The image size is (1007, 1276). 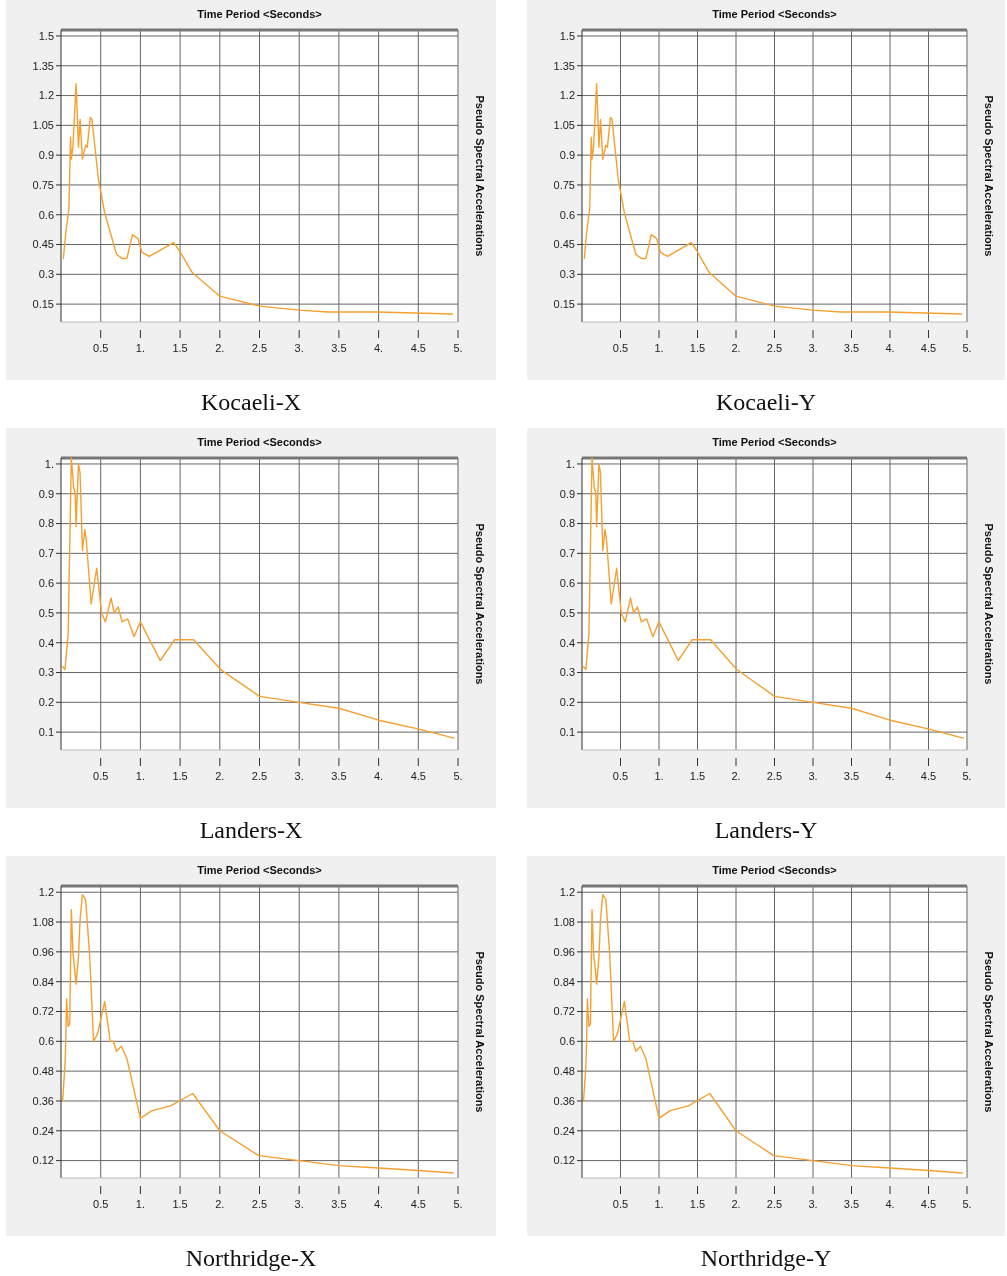 What do you see at coordinates (46, 523) in the screenshot?
I see `y-tick-label: 0.8` at bounding box center [46, 523].